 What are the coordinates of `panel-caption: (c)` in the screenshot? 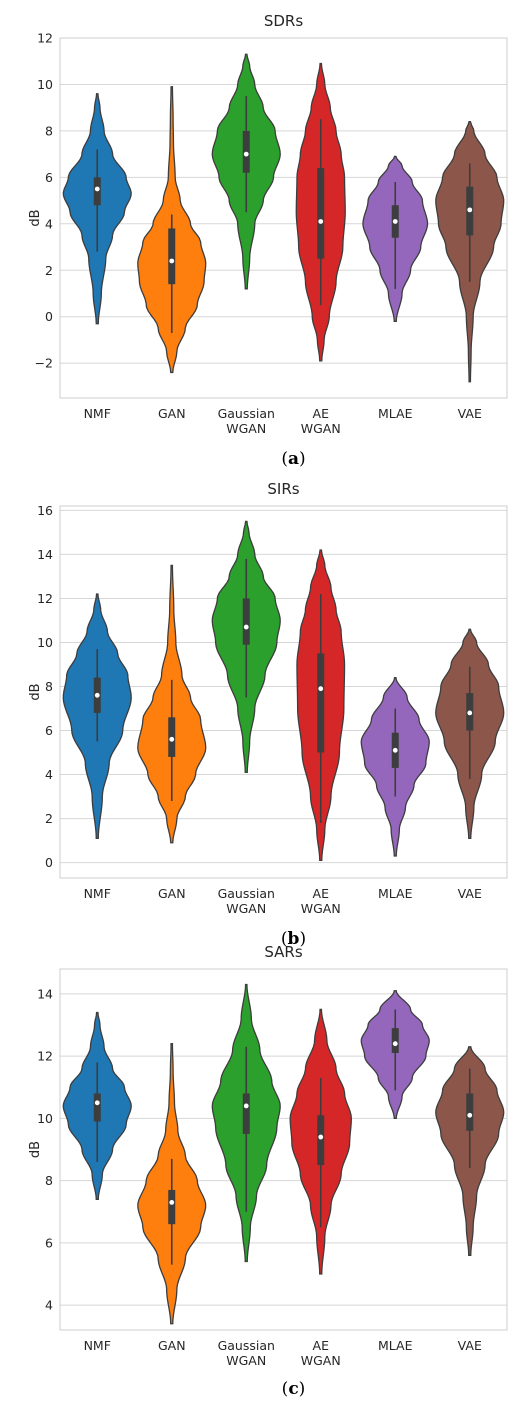 It's located at (294, 1389).